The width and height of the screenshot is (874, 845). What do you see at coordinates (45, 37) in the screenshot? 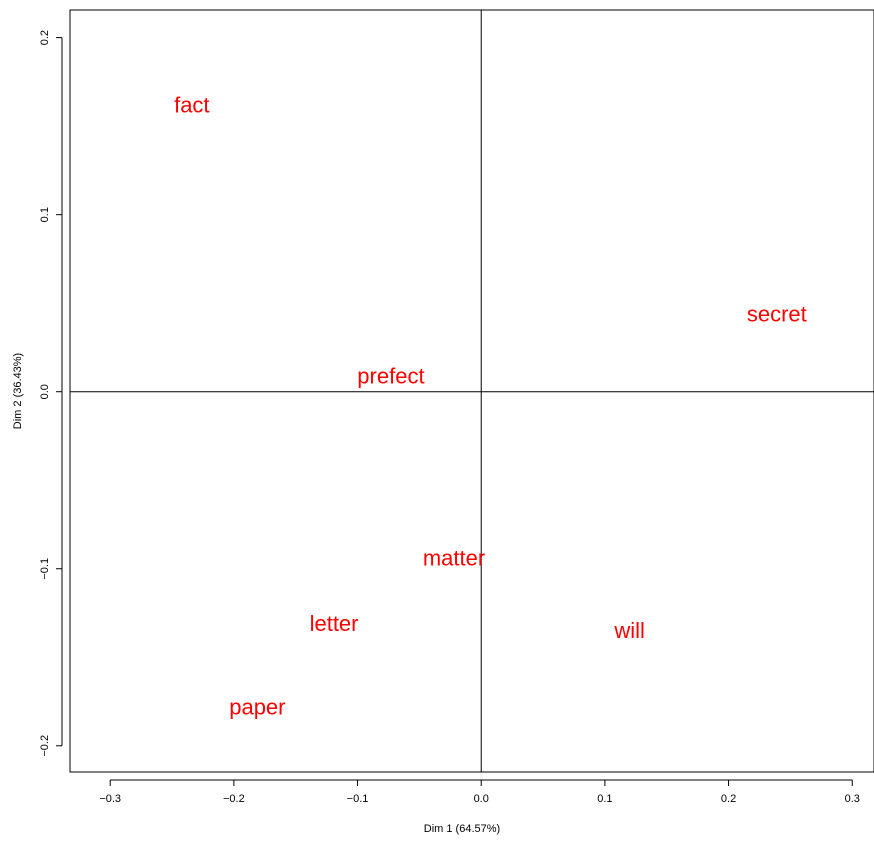
I see `y-tick-label: 0.2` at bounding box center [45, 37].